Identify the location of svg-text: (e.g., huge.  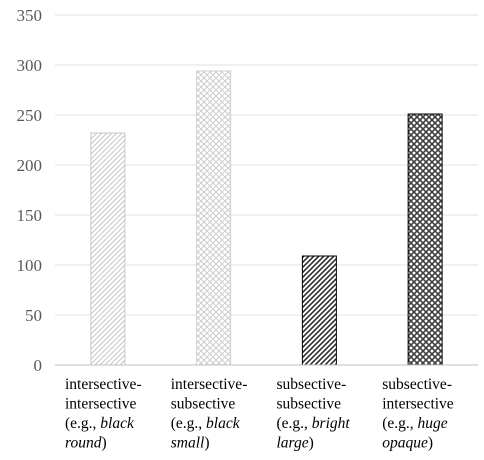
(415, 423).